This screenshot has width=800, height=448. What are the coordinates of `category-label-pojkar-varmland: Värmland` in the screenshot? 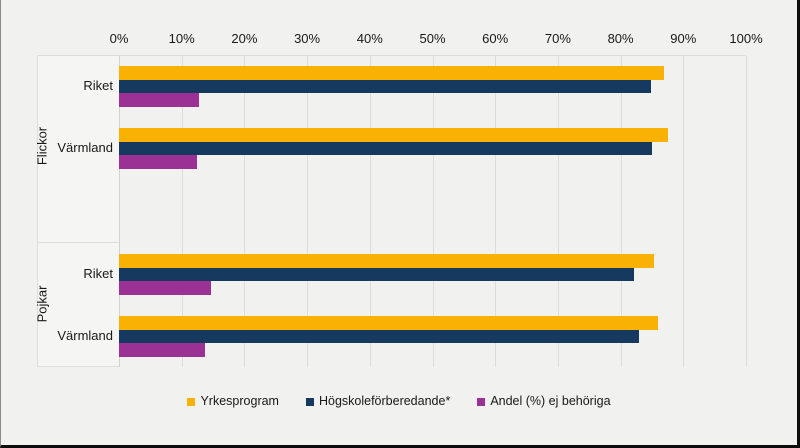 It's located at (85, 335).